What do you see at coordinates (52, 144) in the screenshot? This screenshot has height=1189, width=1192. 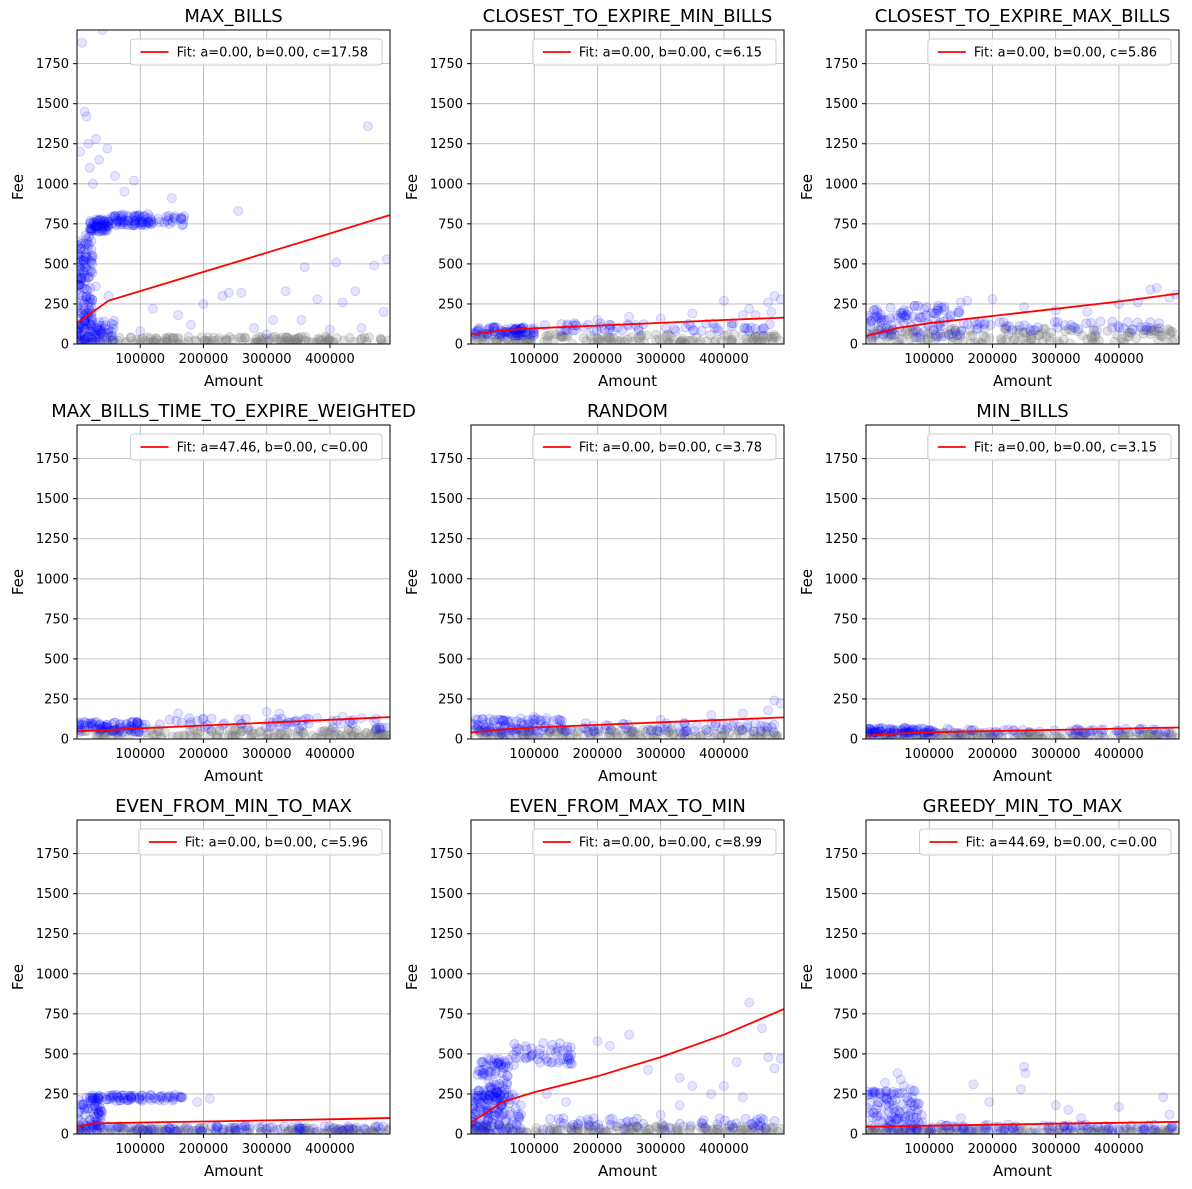 I see `y-tick-label: 1250` at bounding box center [52, 144].